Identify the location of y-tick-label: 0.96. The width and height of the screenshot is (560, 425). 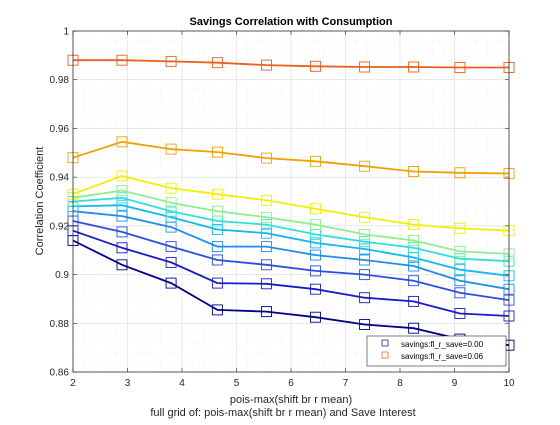
(60, 129).